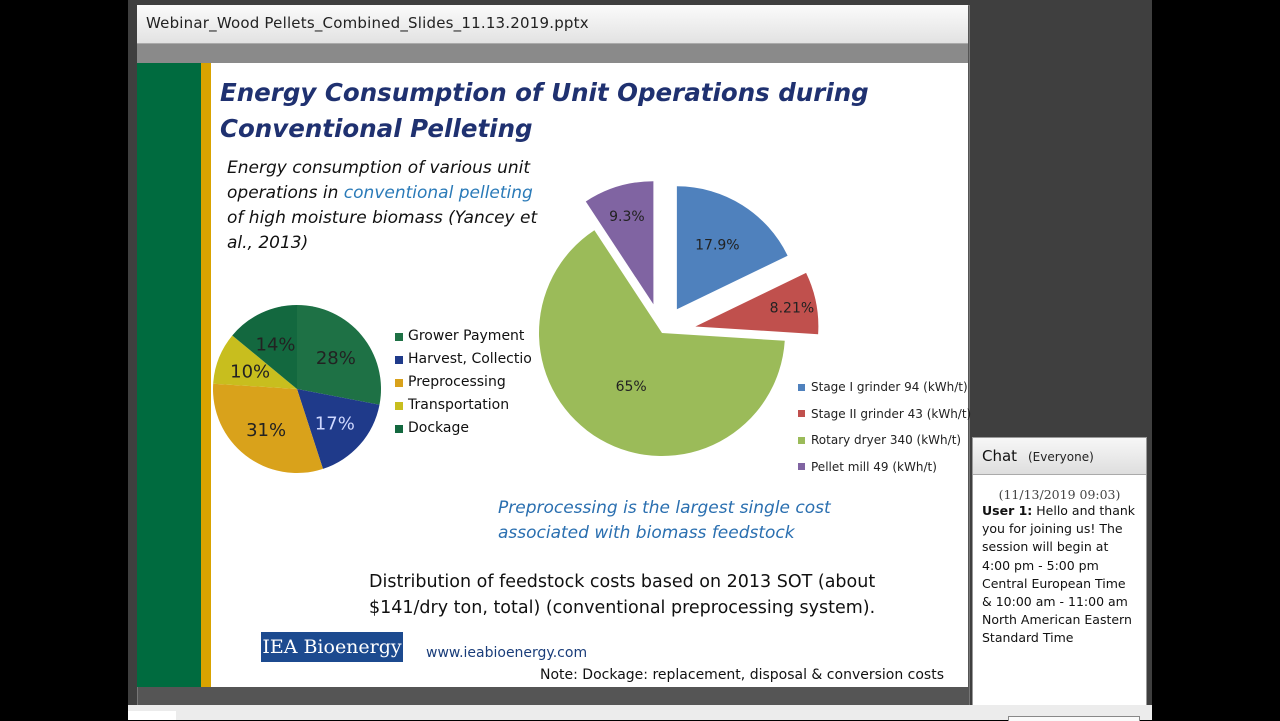  I want to click on preprocessing-quote-line1: Preprocessing is the largest single cost, so click(664, 508).